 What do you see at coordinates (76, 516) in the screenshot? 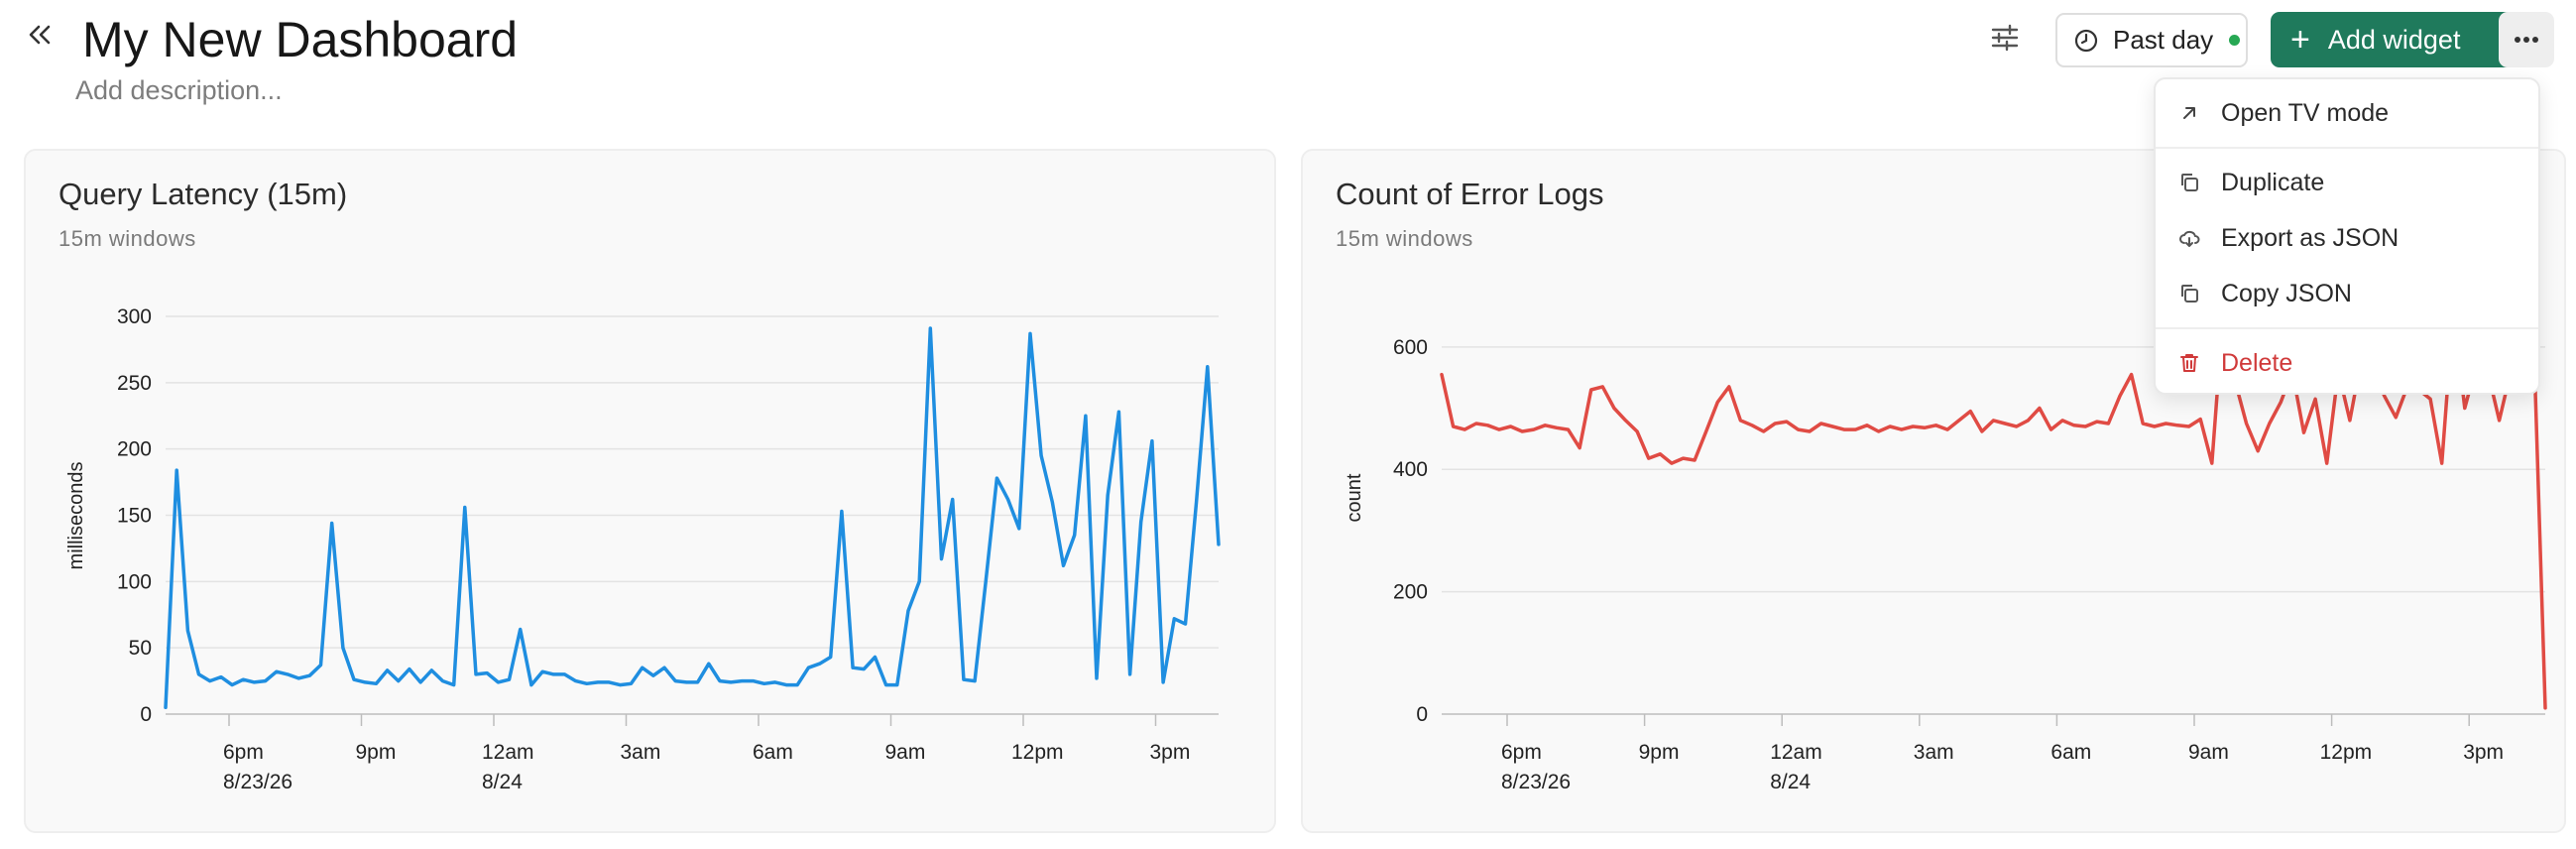
I see `y-axis-label: milliseconds` at bounding box center [76, 516].